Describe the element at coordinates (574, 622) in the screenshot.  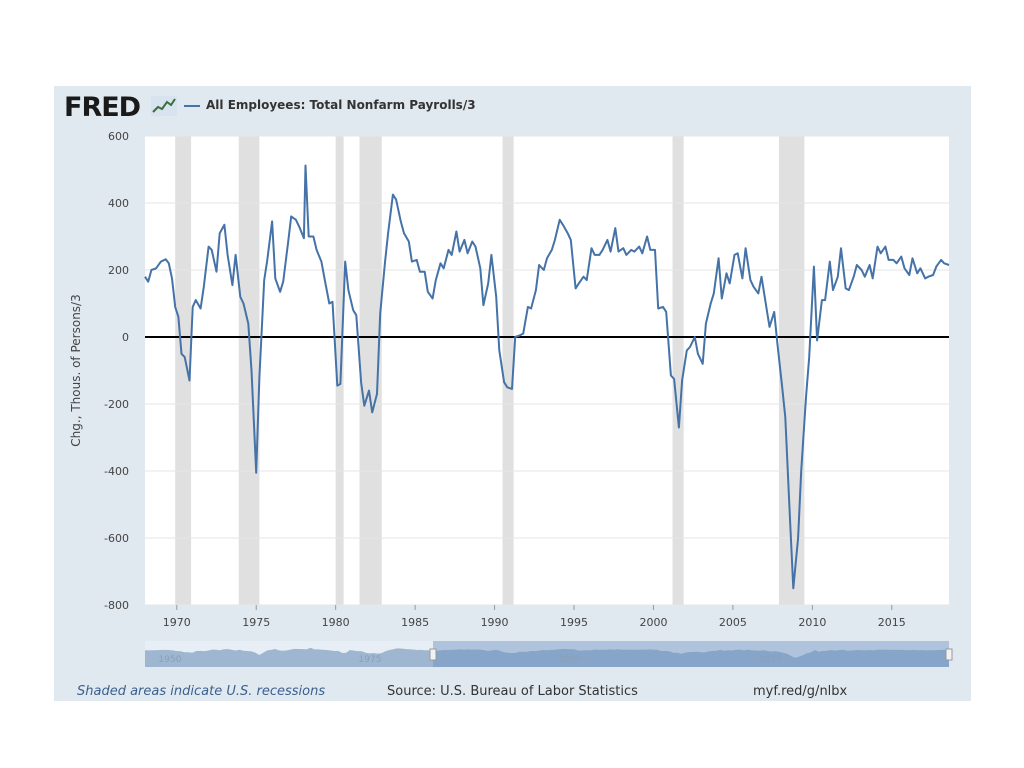
I see `x-tick-label: 1995` at that location.